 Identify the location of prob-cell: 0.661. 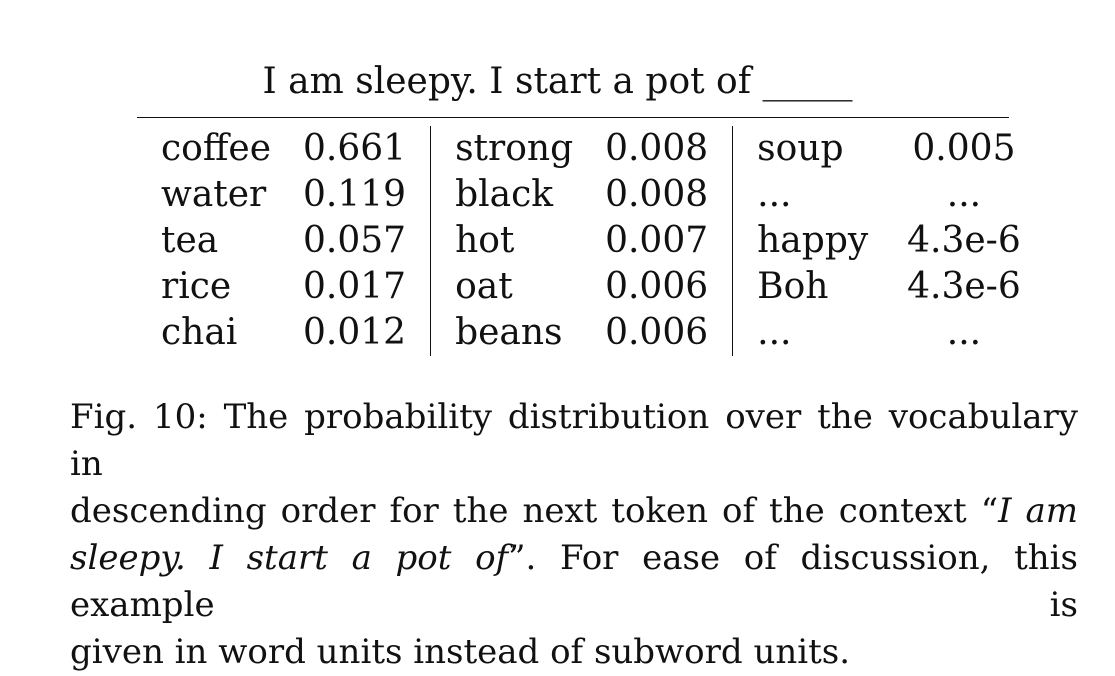
(367, 149).